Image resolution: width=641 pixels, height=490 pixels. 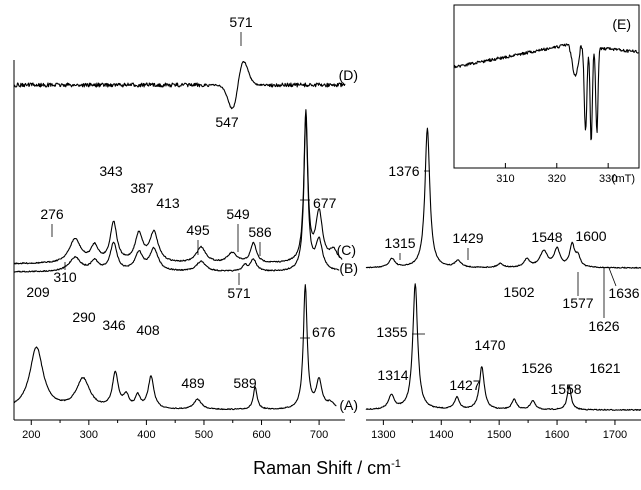 What do you see at coordinates (198, 230) in the screenshot?
I see `peak-label: 495` at bounding box center [198, 230].